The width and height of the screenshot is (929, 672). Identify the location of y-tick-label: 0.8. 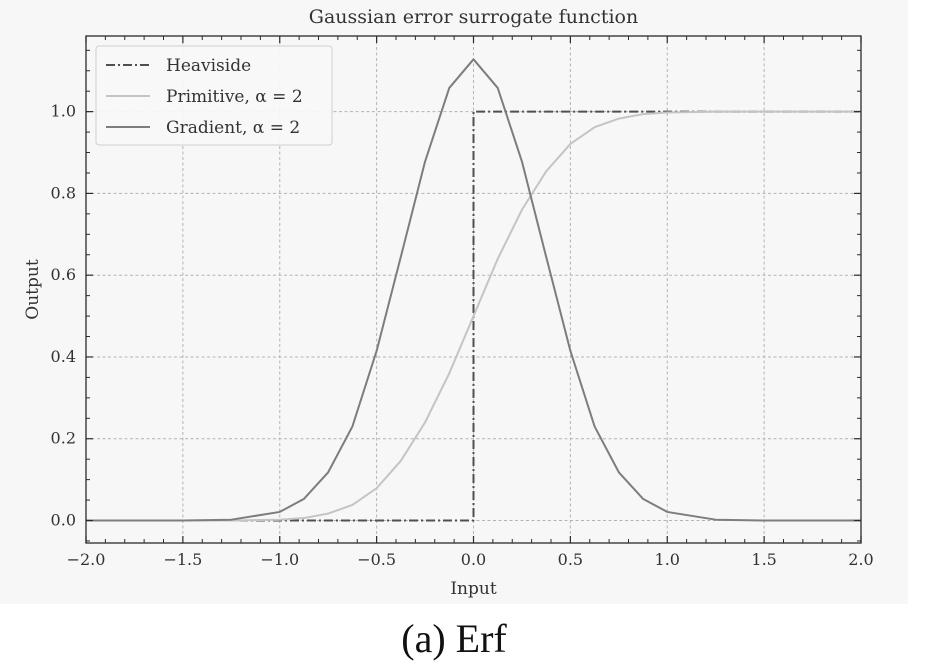
(63, 192).